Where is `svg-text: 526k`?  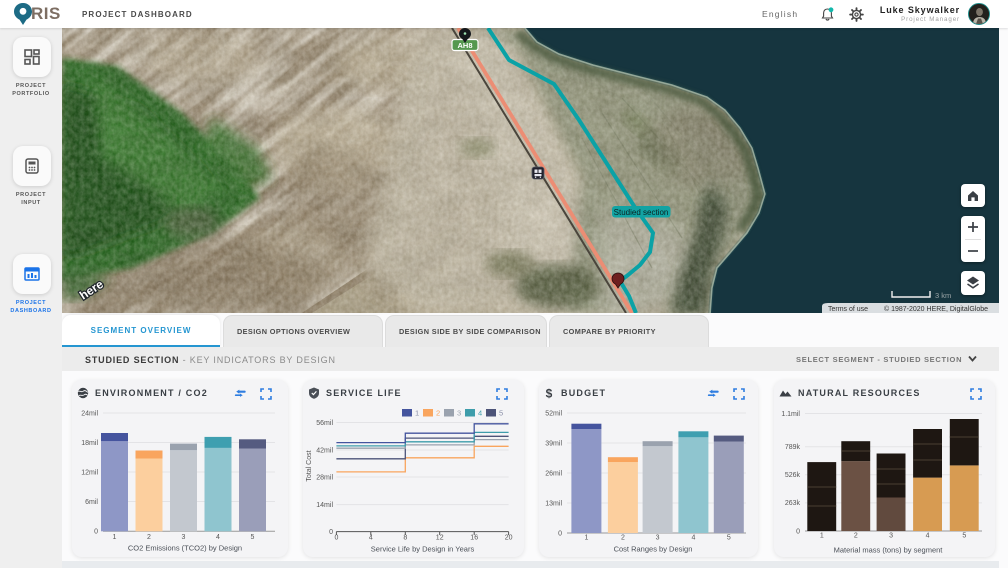 svg-text: 526k is located at coordinates (793, 475).